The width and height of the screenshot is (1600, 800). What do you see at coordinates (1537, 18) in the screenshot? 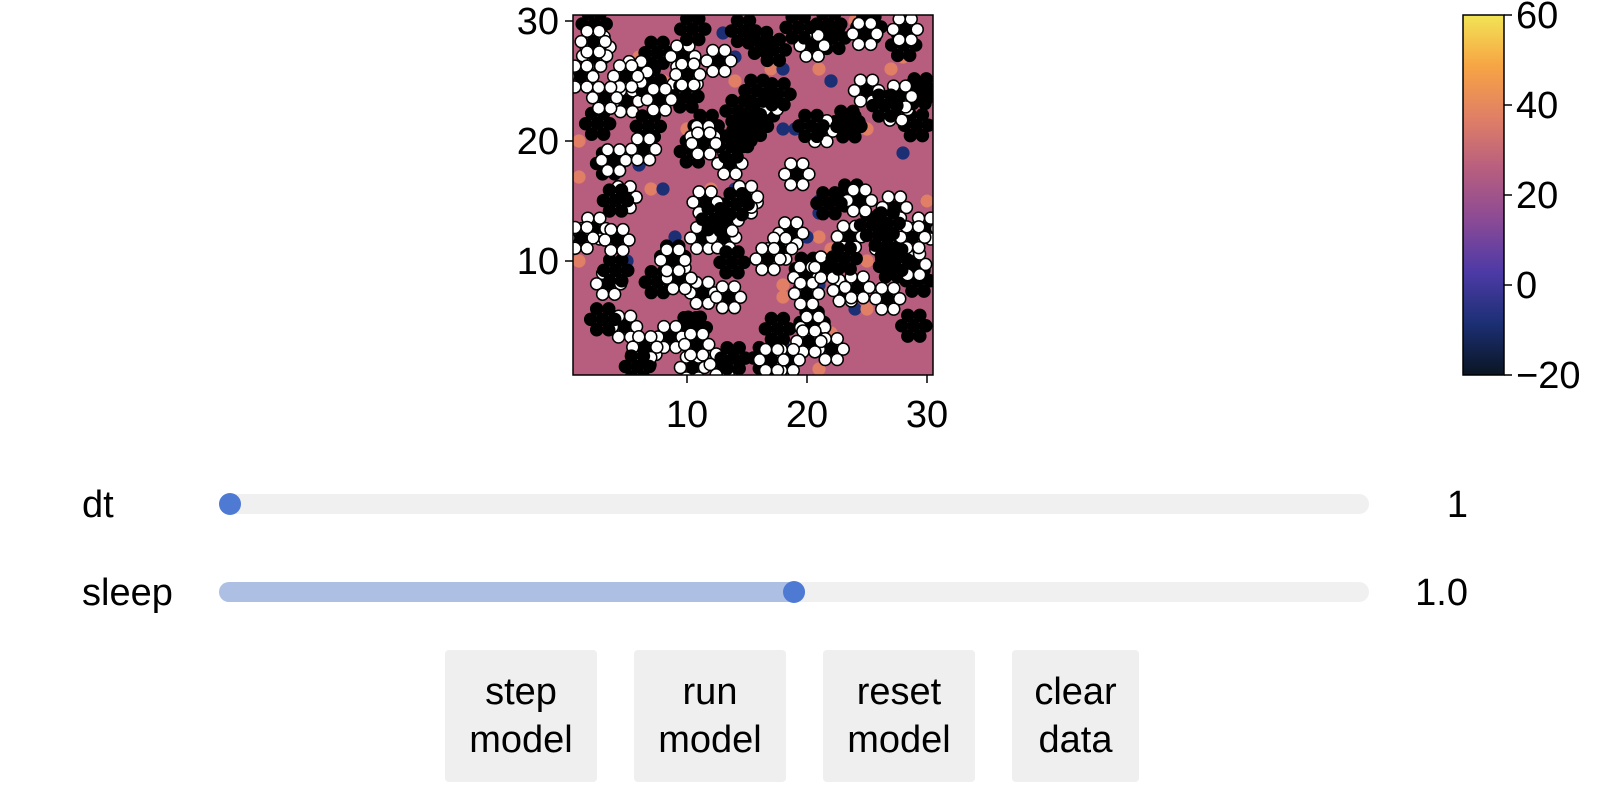
I see `colorbar-tick-label: 60` at bounding box center [1537, 18].